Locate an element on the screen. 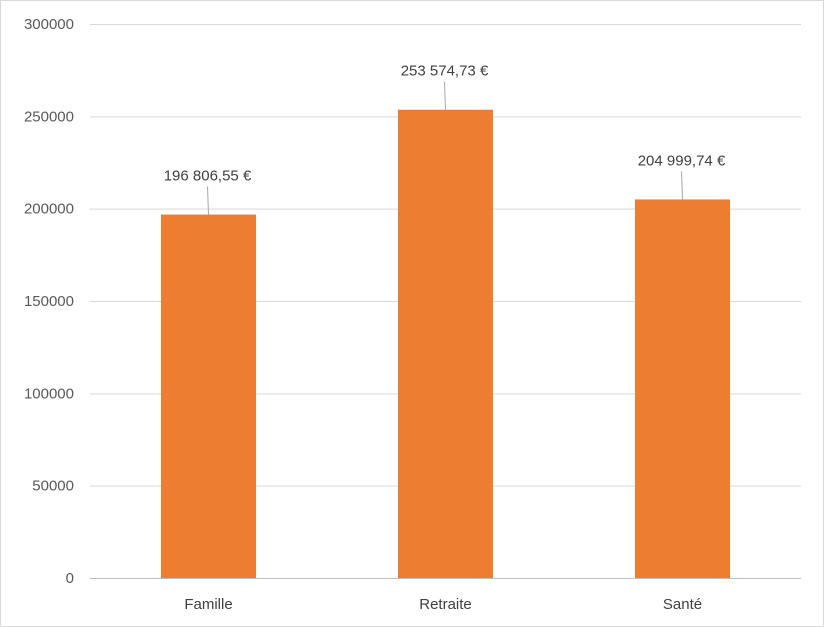 This screenshot has width=824, height=627. x-category-label: Famille is located at coordinates (208, 604).